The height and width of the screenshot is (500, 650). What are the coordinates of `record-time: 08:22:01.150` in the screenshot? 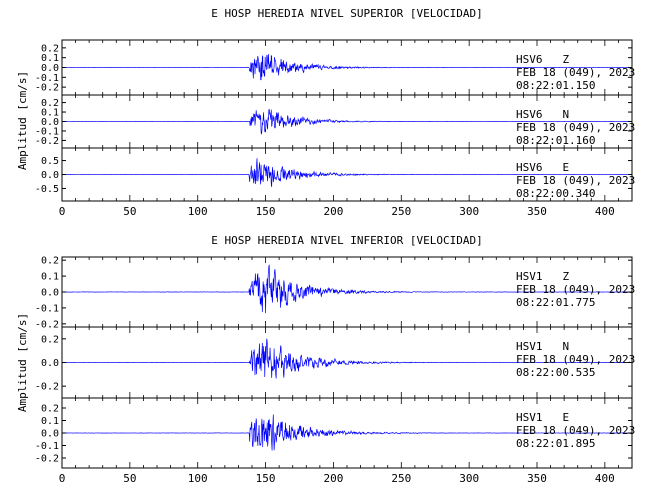 It's located at (555, 85).